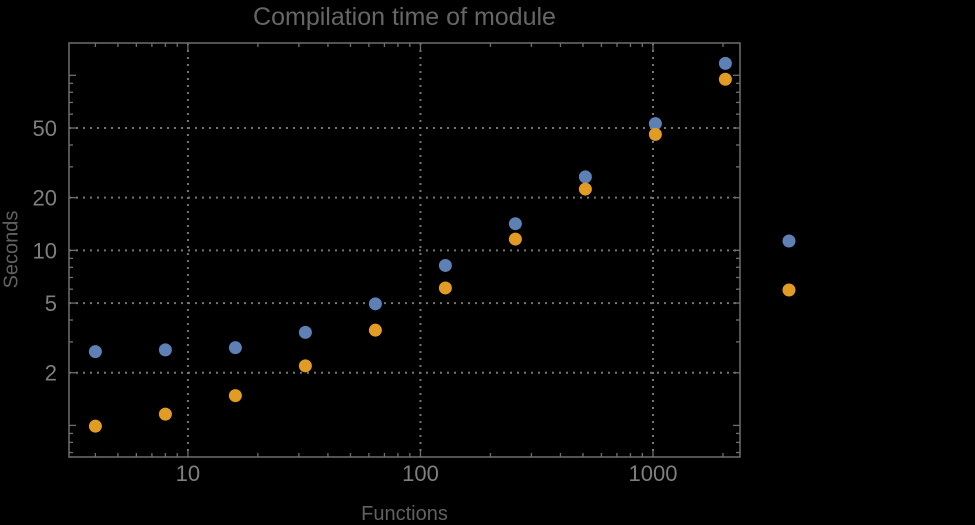  What do you see at coordinates (789, 290) in the screenshot?
I see `legend-marker-orange` at bounding box center [789, 290].